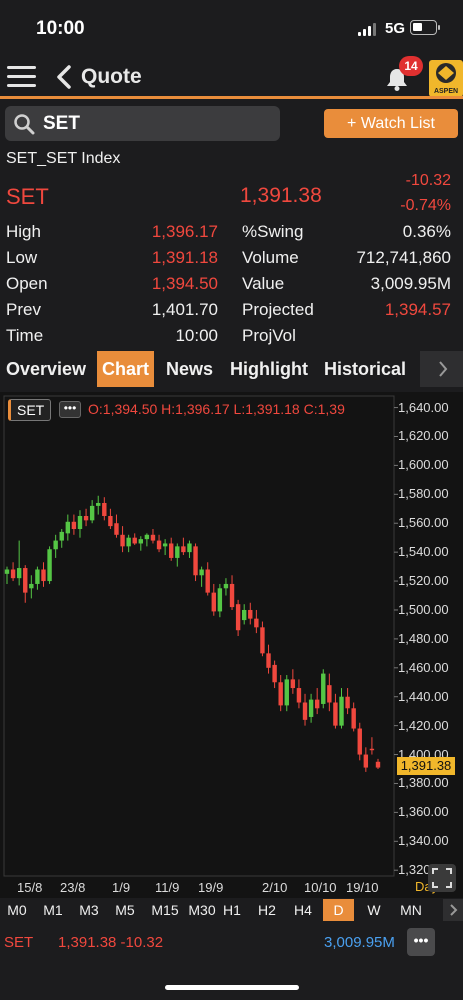 This screenshot has height=1000, width=463. What do you see at coordinates (428, 180) in the screenshot?
I see `price-change: -10.32` at bounding box center [428, 180].